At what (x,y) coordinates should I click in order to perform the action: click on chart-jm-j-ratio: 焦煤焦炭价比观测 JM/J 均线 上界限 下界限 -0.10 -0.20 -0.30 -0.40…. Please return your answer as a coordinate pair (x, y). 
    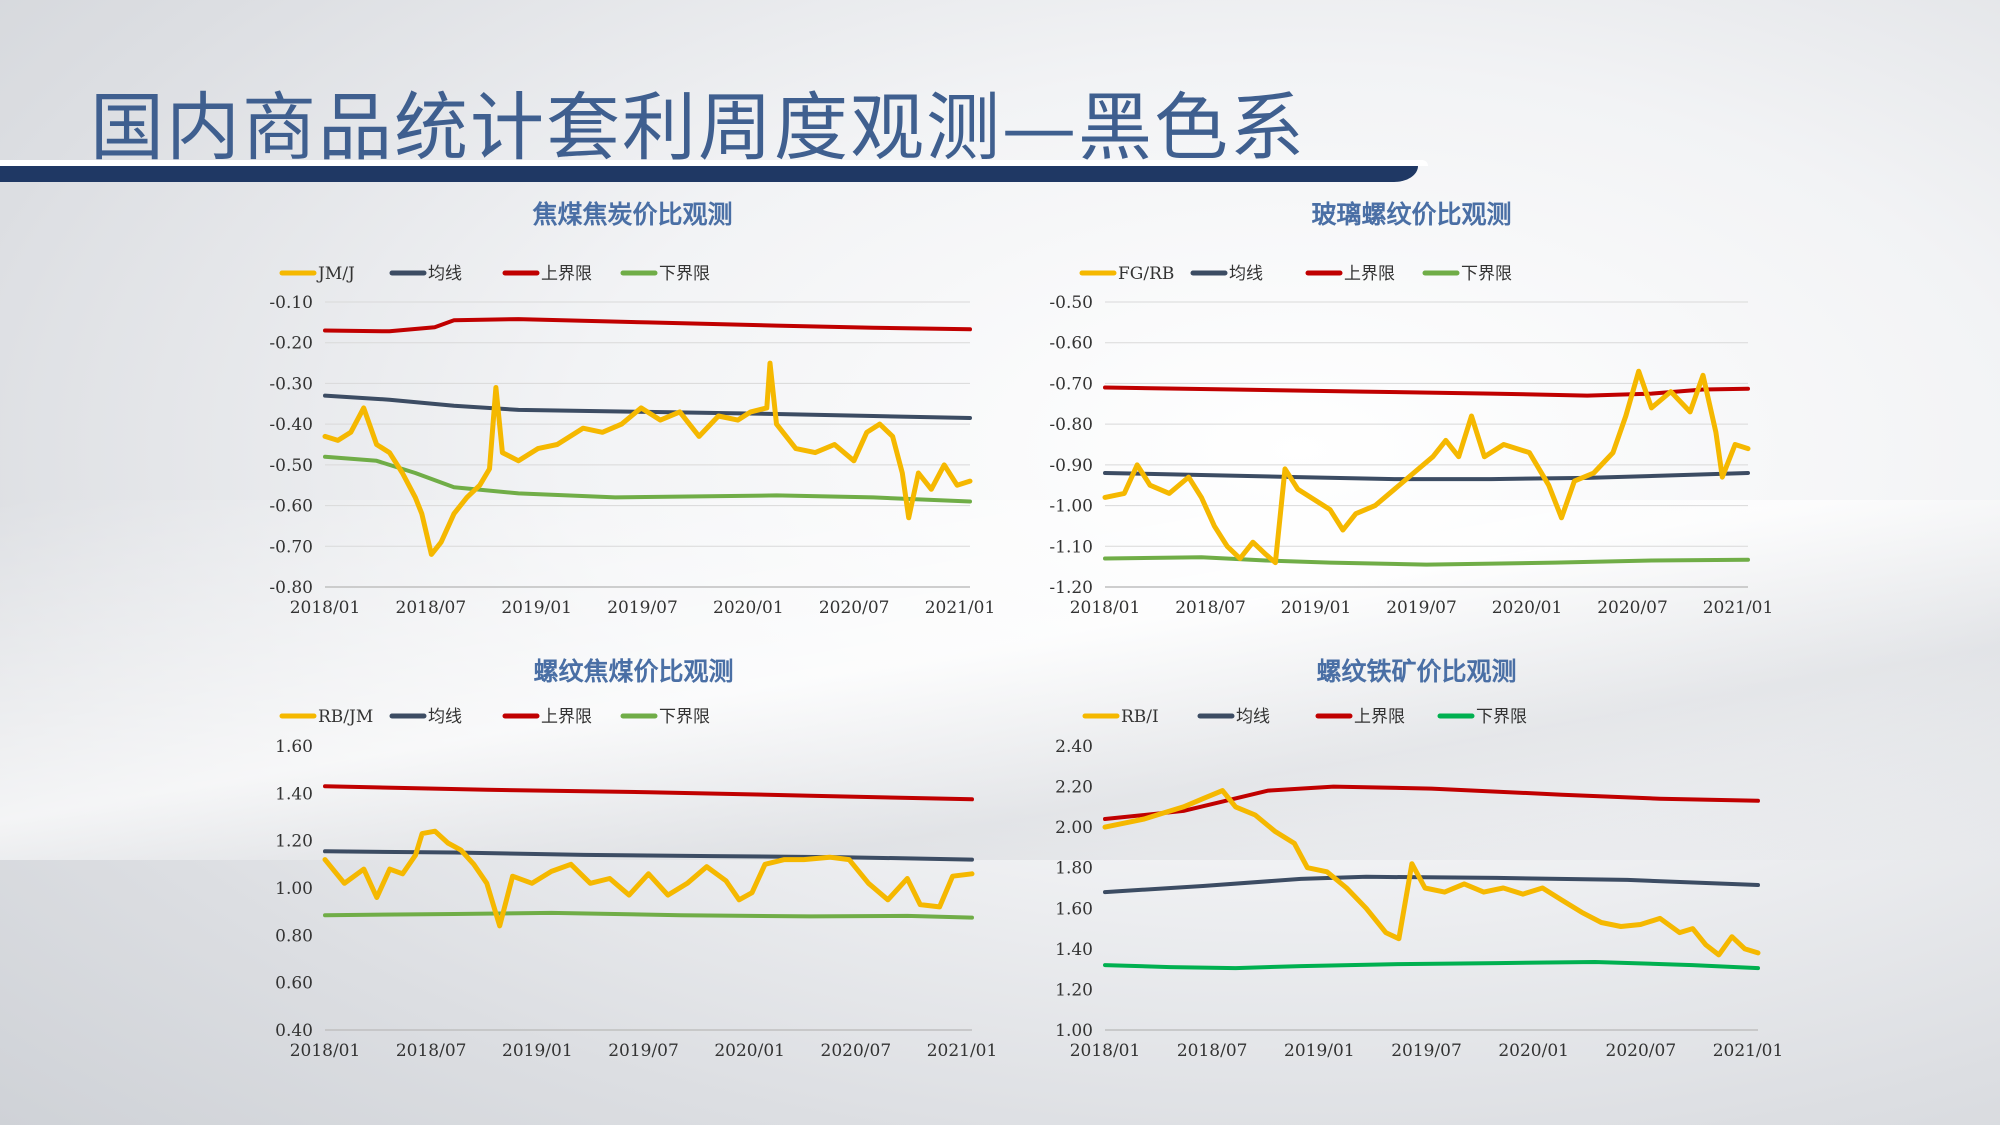
    Looking at the image, I should click on (632, 409).